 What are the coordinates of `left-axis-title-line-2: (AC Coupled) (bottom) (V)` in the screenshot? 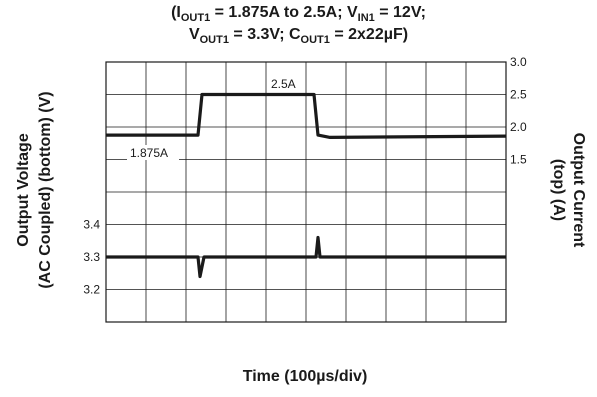 It's located at (45, 189).